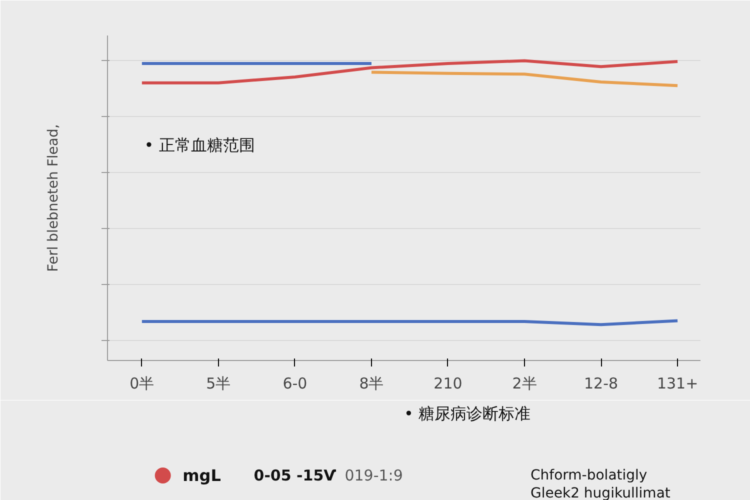 The image size is (750, 500). I want to click on legend-label: mgL, so click(201, 475).